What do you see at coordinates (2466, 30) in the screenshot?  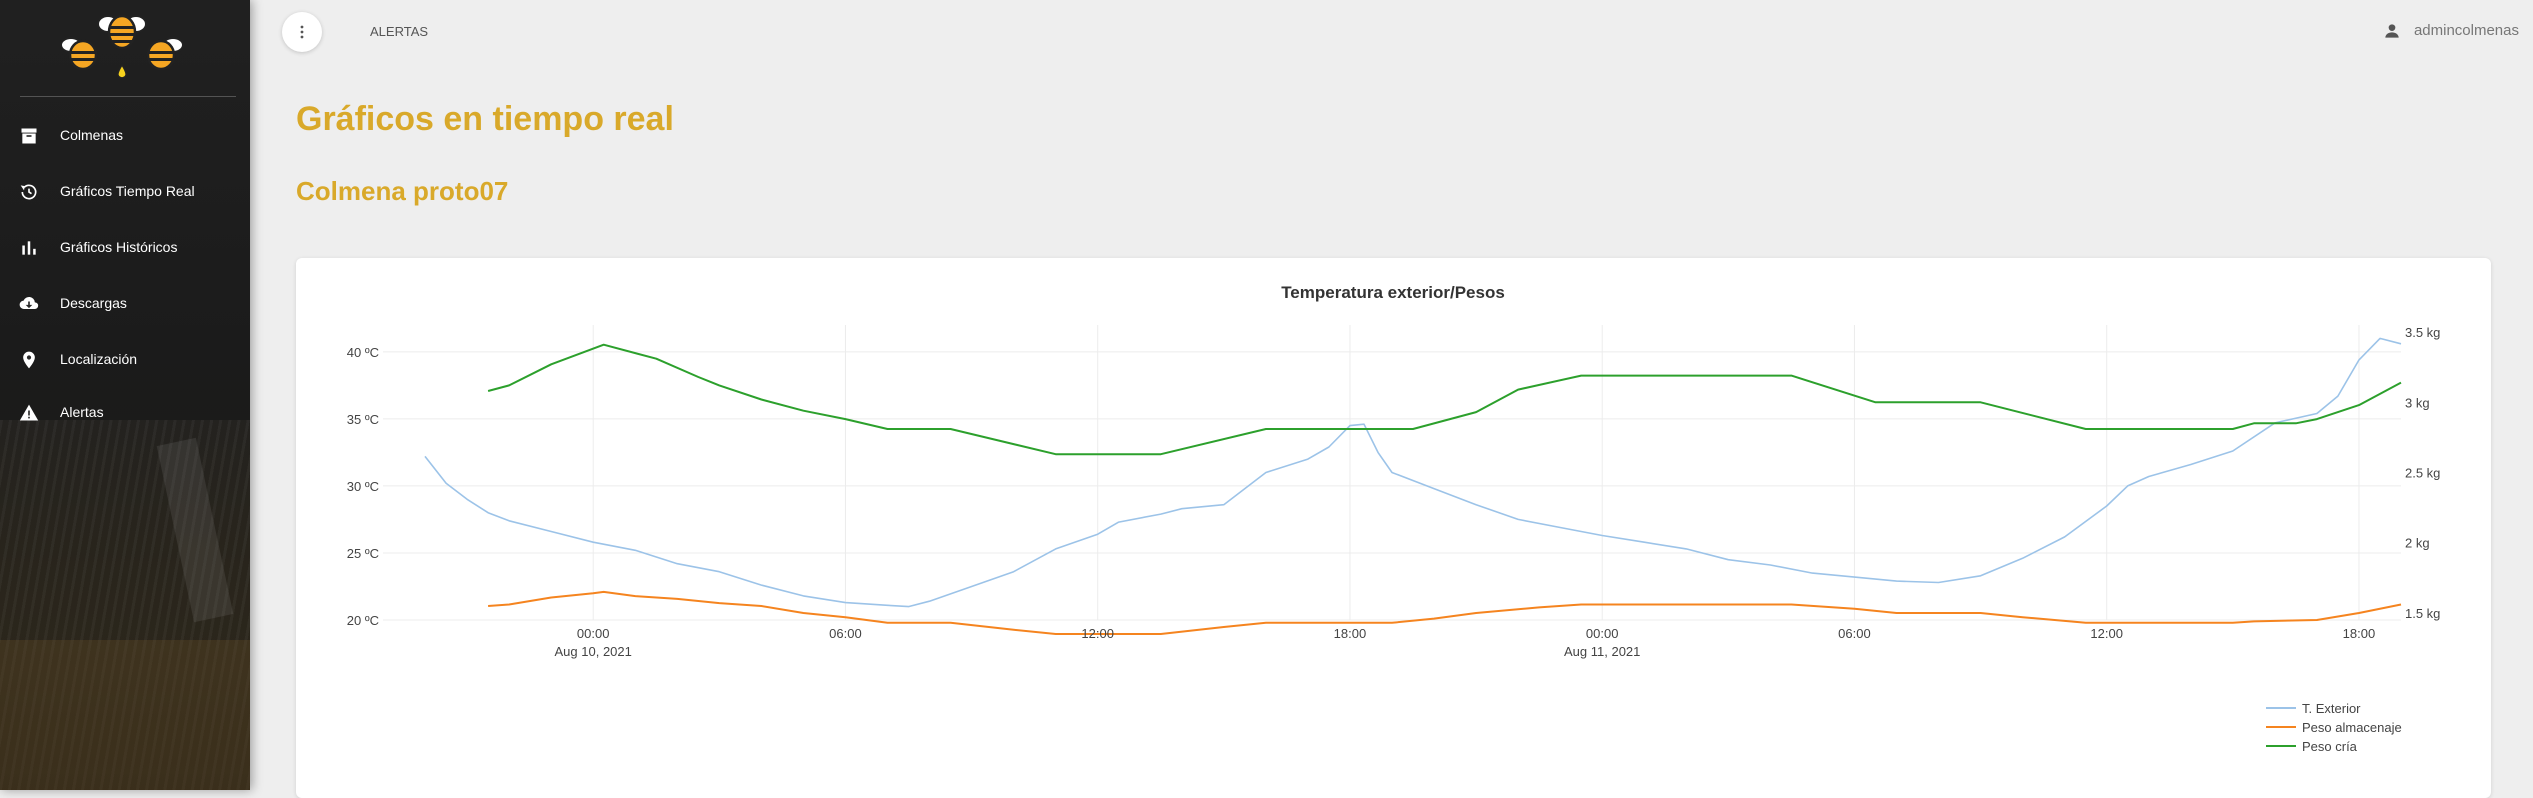 I see `username: admincolmenas` at bounding box center [2466, 30].